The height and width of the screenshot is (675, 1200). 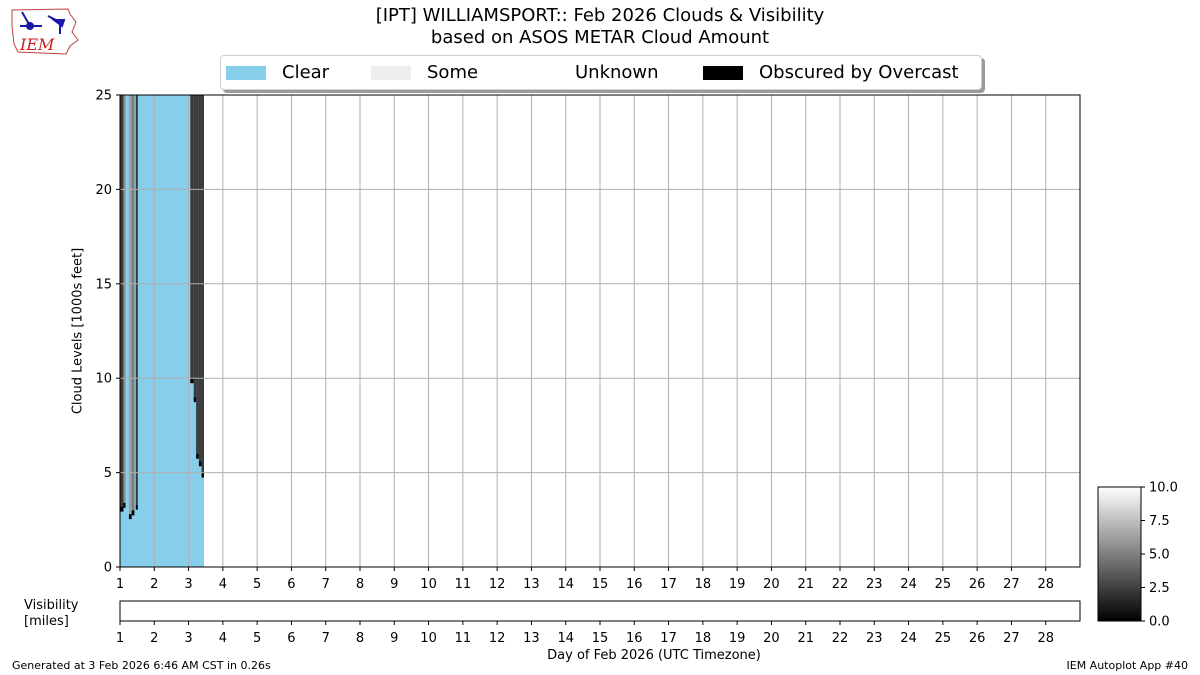 I want to click on colorbar-gradient, so click(x=1119, y=554).